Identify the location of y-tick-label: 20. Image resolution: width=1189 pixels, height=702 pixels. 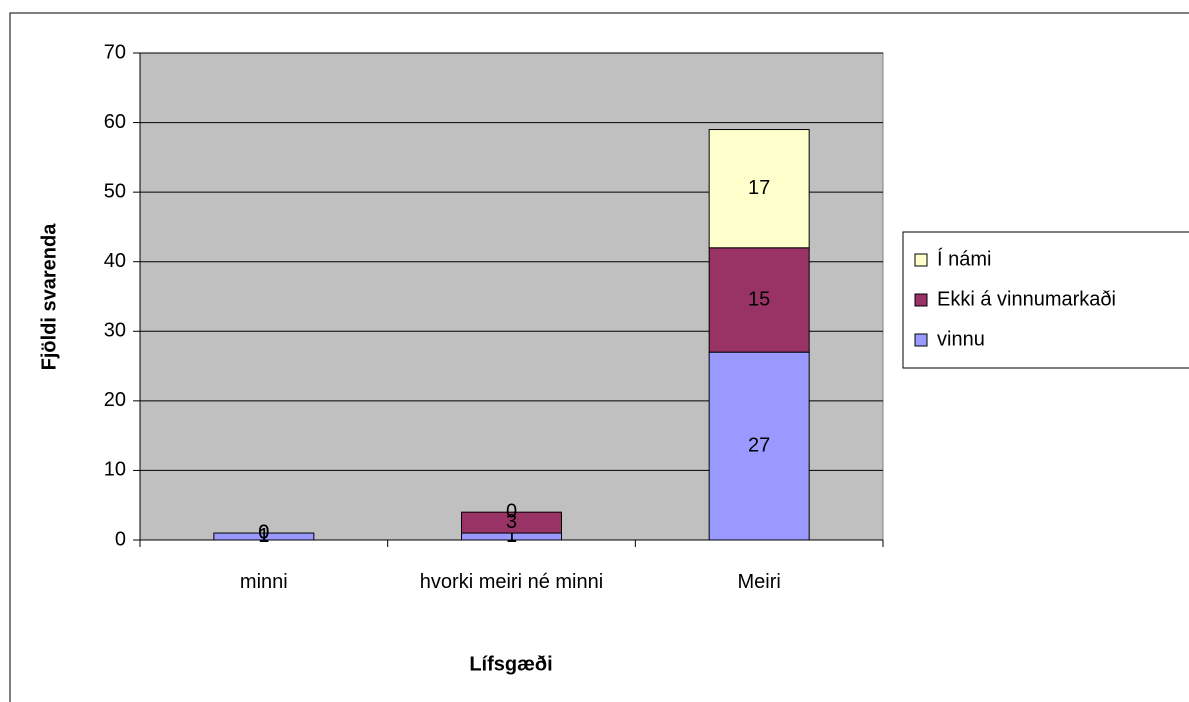
(115, 400).